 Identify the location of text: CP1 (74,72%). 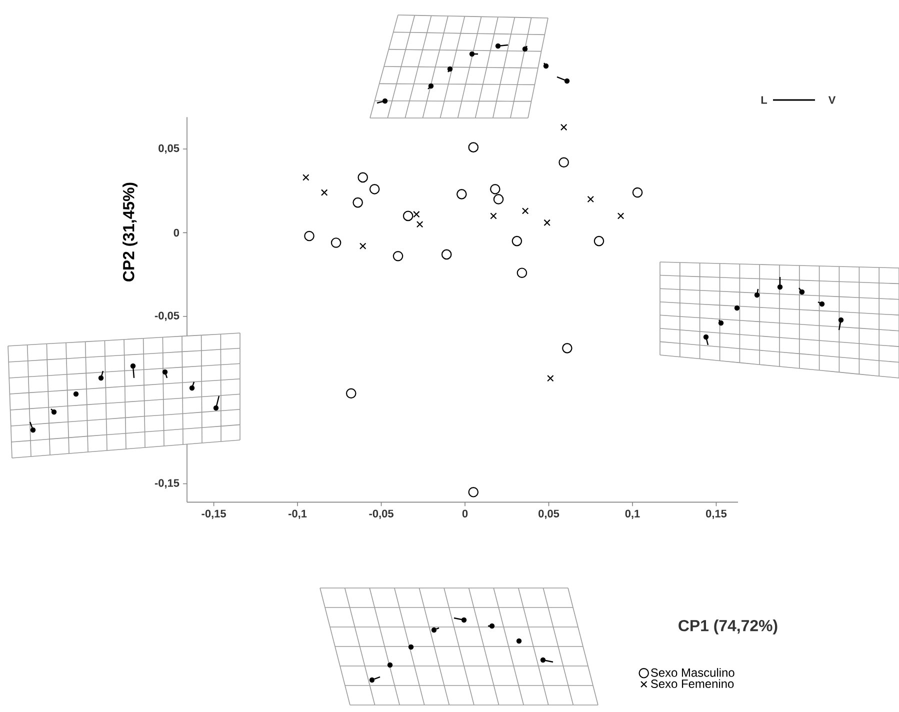
(728, 627).